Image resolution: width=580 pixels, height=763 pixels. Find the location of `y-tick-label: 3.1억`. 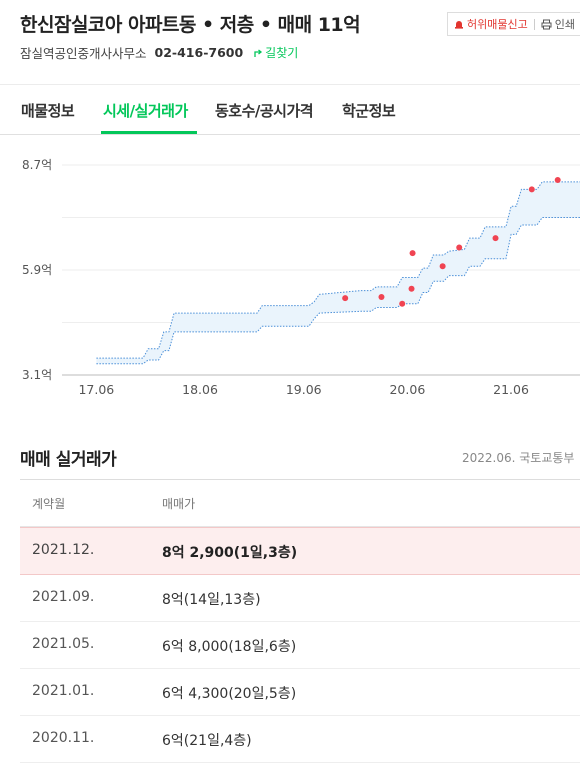

y-tick-label: 3.1억 is located at coordinates (37, 375).